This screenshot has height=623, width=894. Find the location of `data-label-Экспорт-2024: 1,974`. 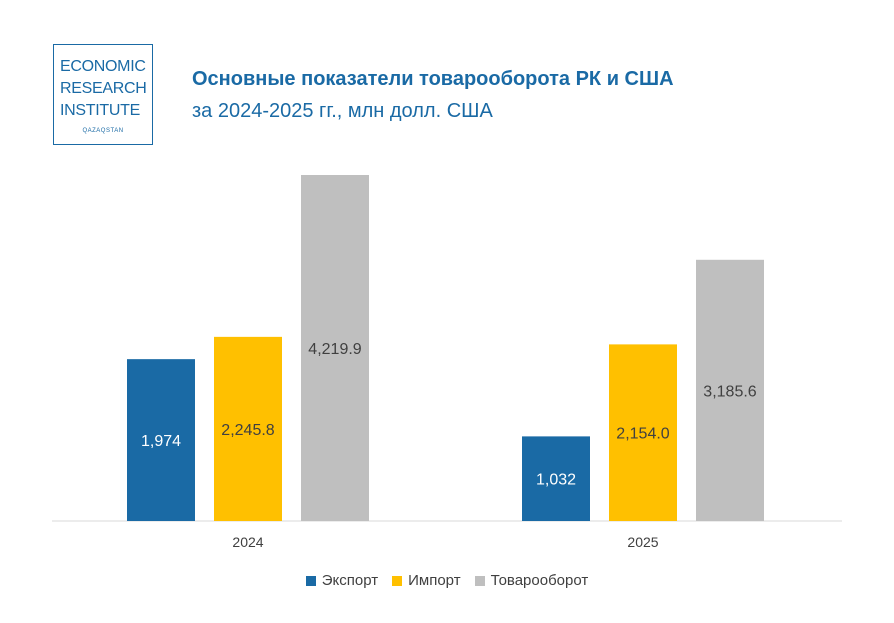

data-label-Экспорт-2024: 1,974 is located at coordinates (161, 441).